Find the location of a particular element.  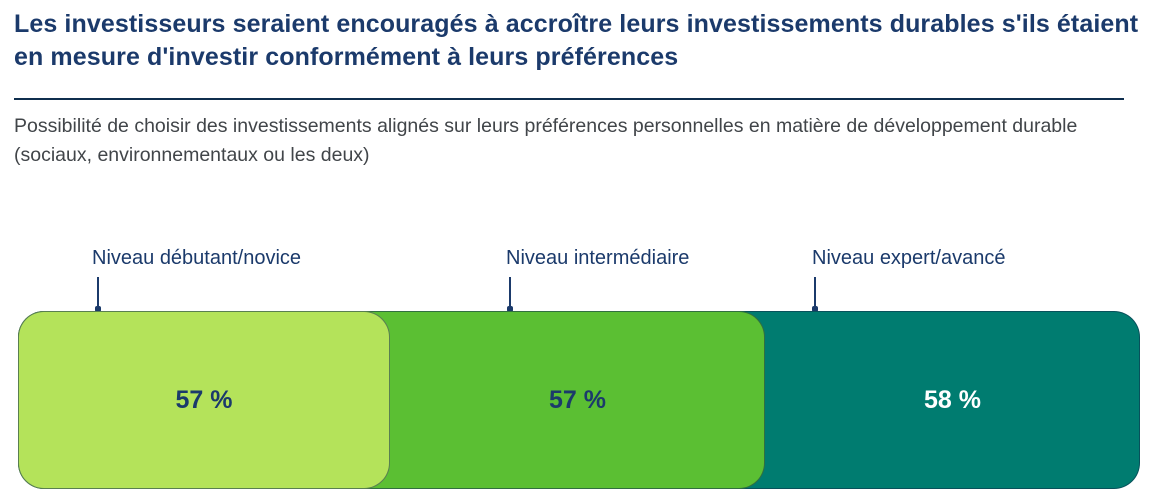

category-label-intermediate: Niveau intermédiaire is located at coordinates (598, 258).